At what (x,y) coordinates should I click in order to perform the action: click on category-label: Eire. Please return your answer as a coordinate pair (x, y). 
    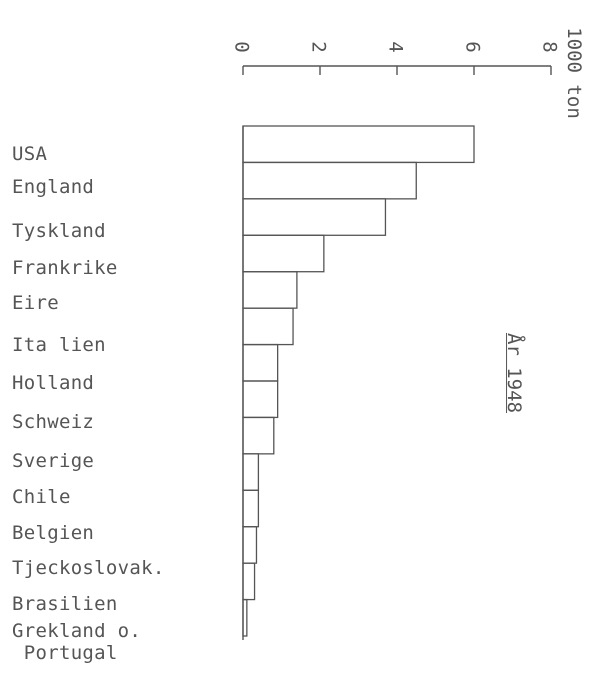
    Looking at the image, I should click on (35, 303).